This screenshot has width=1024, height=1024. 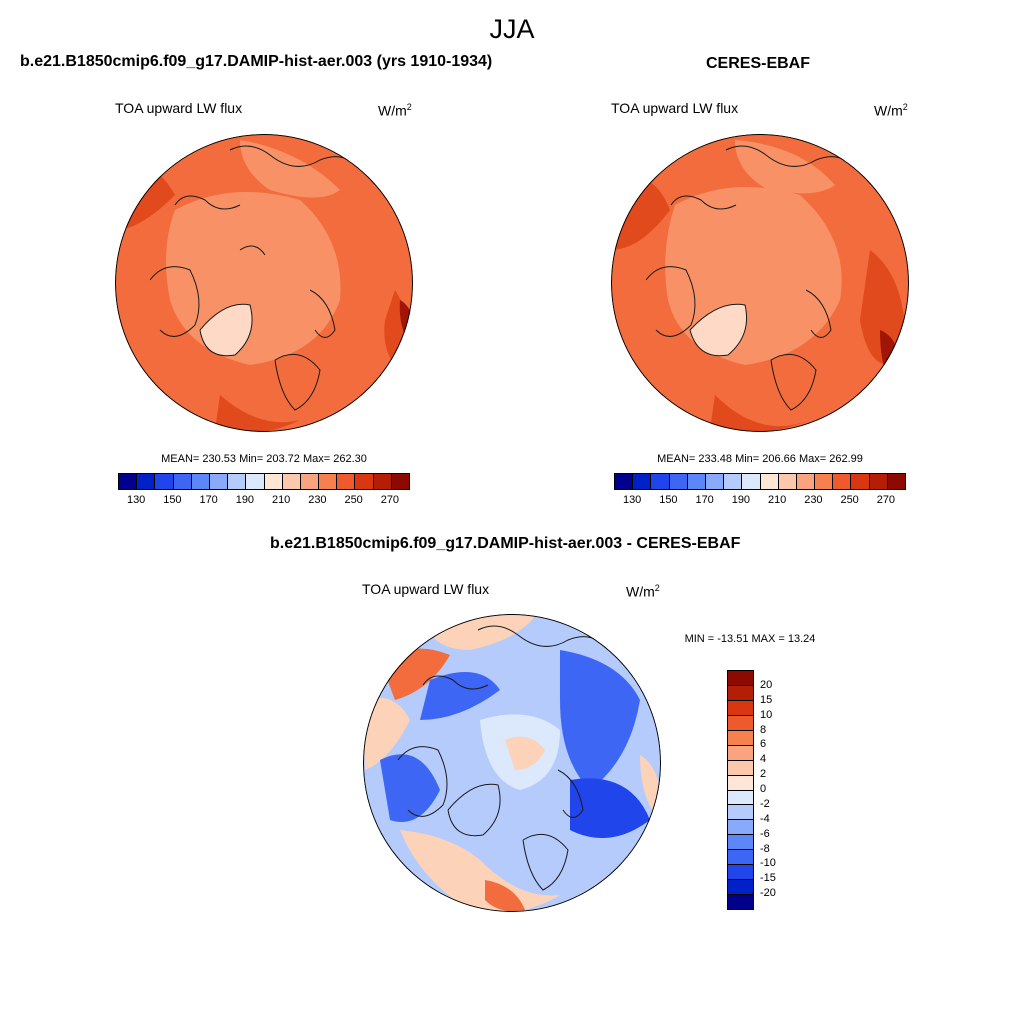 What do you see at coordinates (763, 759) in the screenshot?
I see `colorbar-tick-label: 4` at bounding box center [763, 759].